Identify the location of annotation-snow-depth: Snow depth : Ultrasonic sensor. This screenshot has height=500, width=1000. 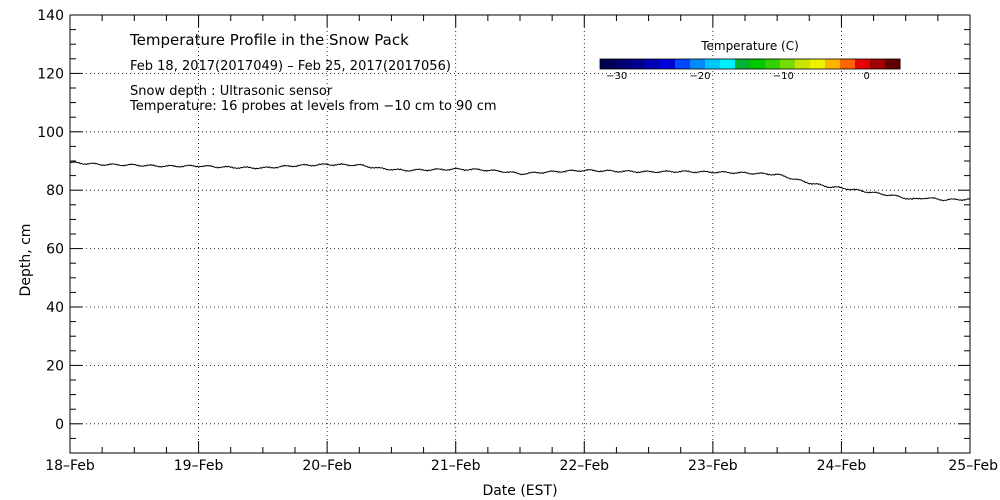
(231, 91).